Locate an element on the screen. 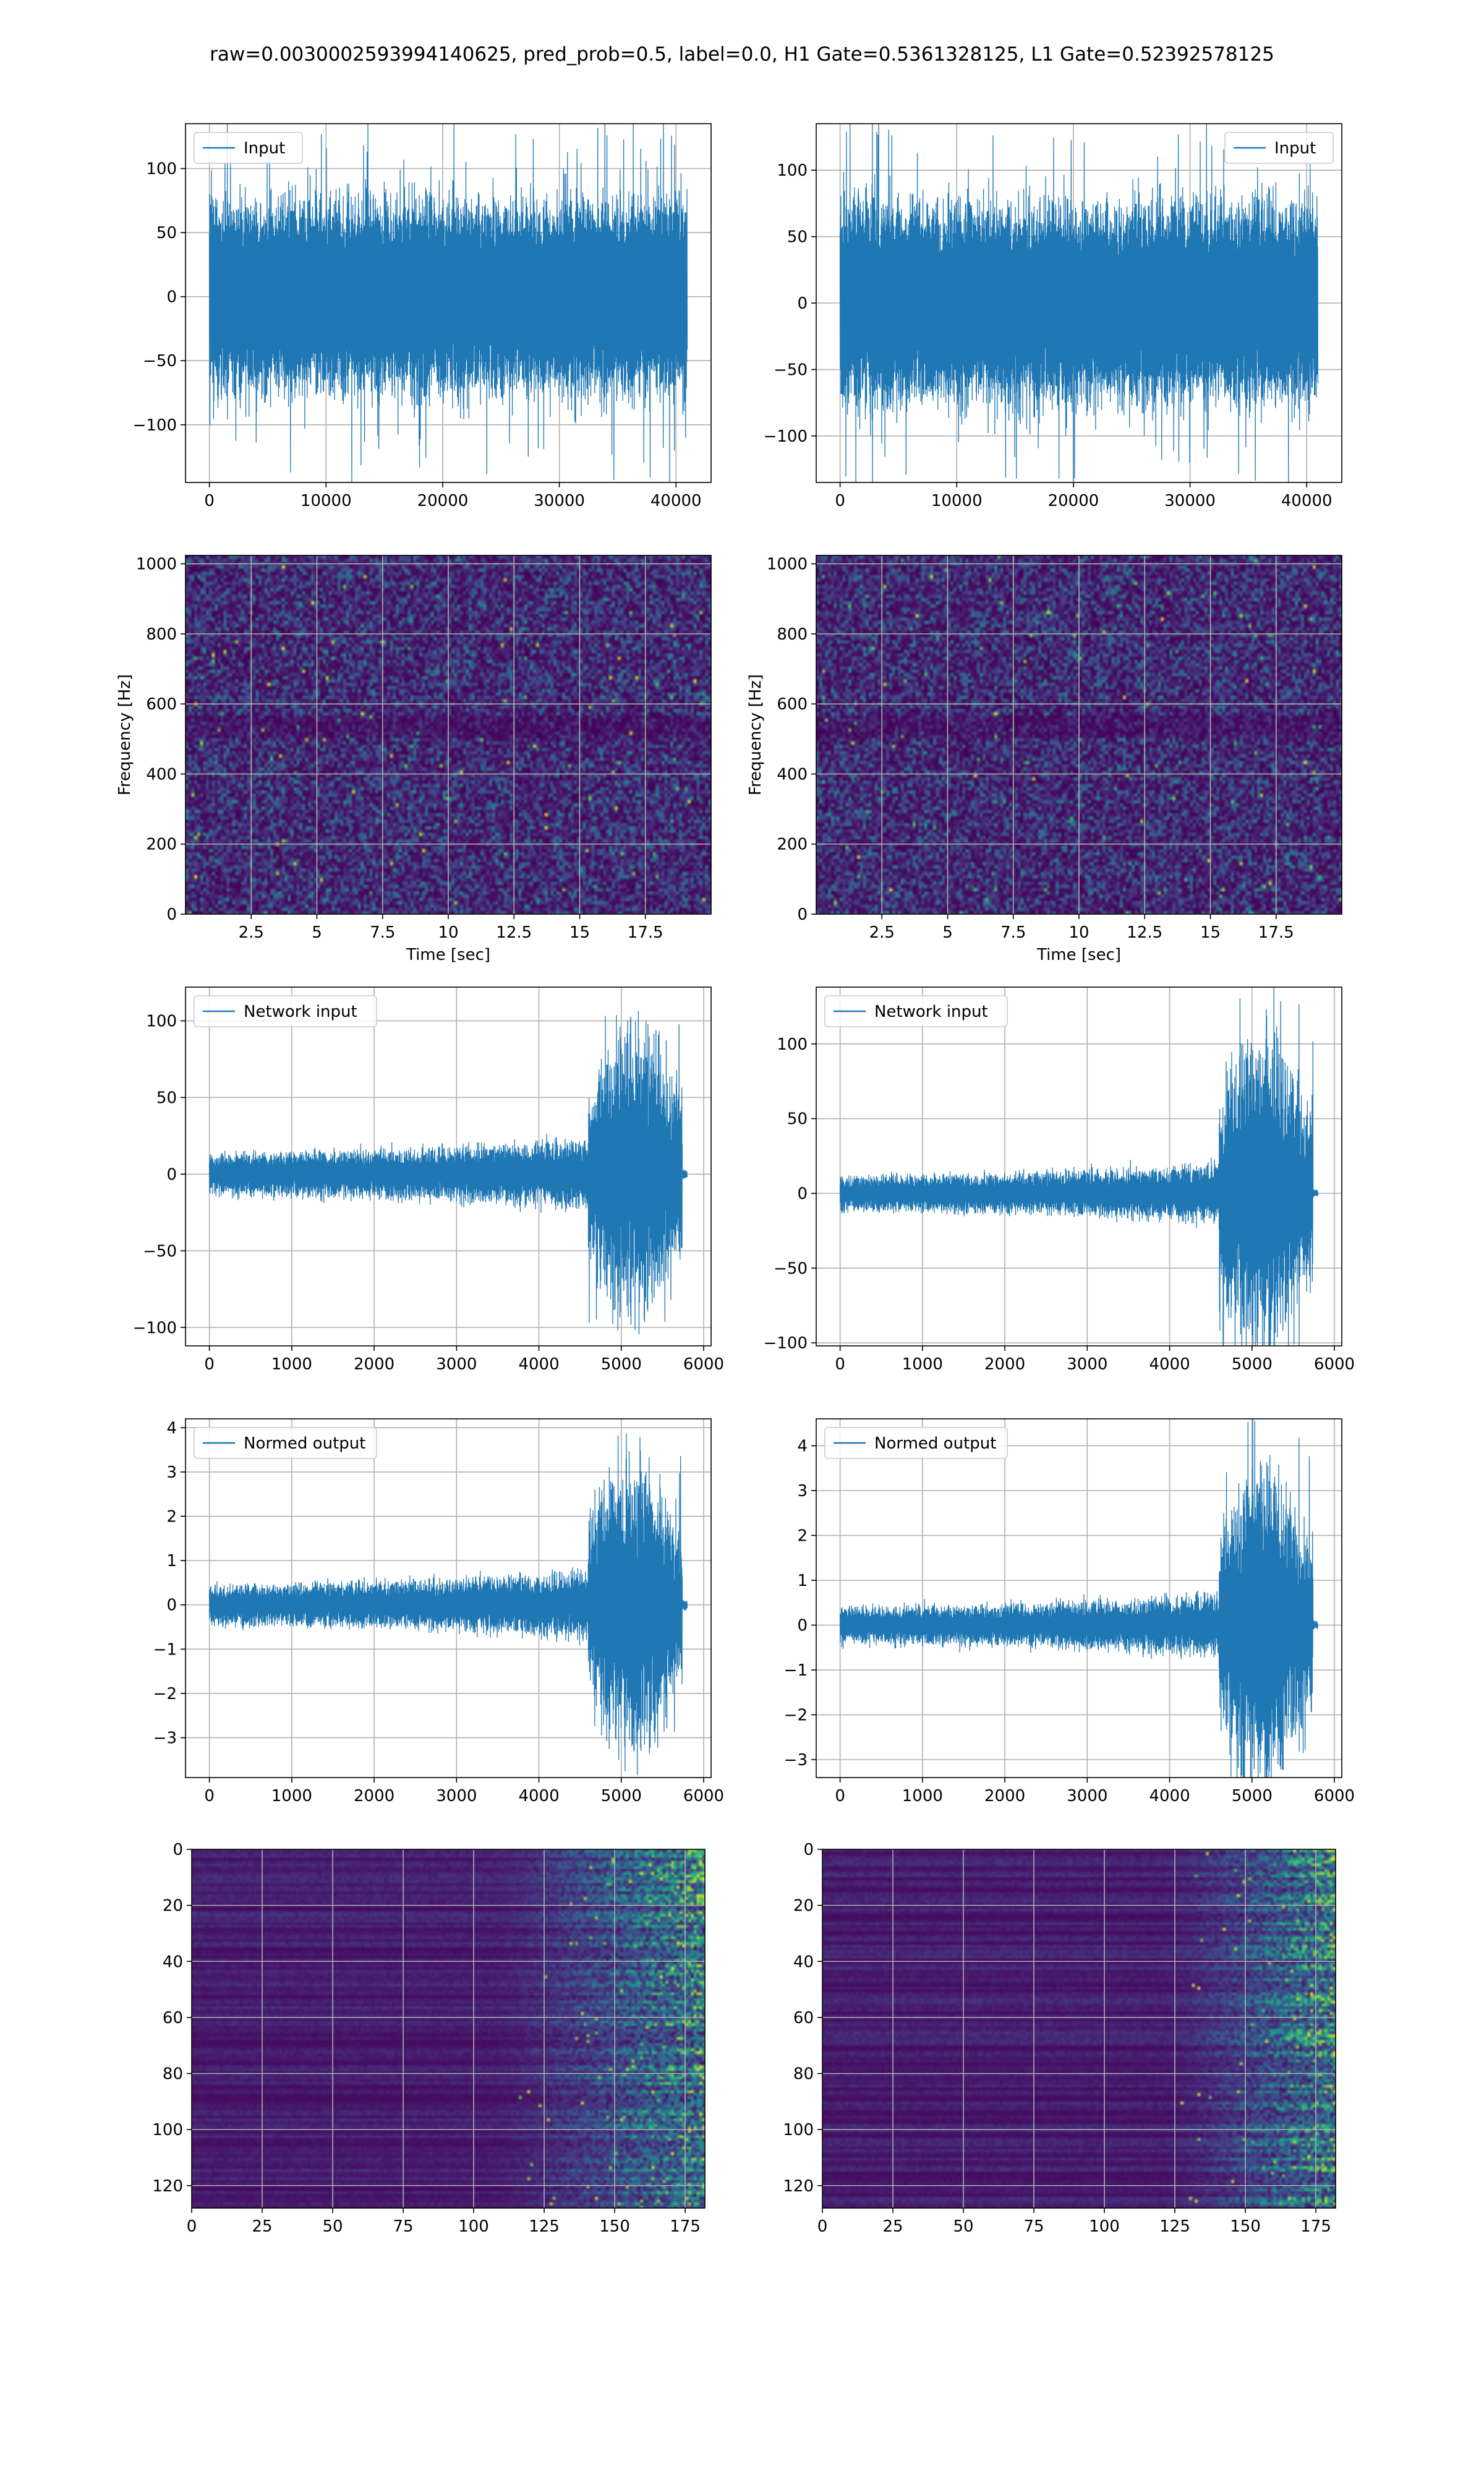 This screenshot has width=1484, height=2474. feature-map-l1-panel: 0 25 50 75 100 125 150 175 0 20 40 60 80 100 120 is located at coordinates (1059, 2039).